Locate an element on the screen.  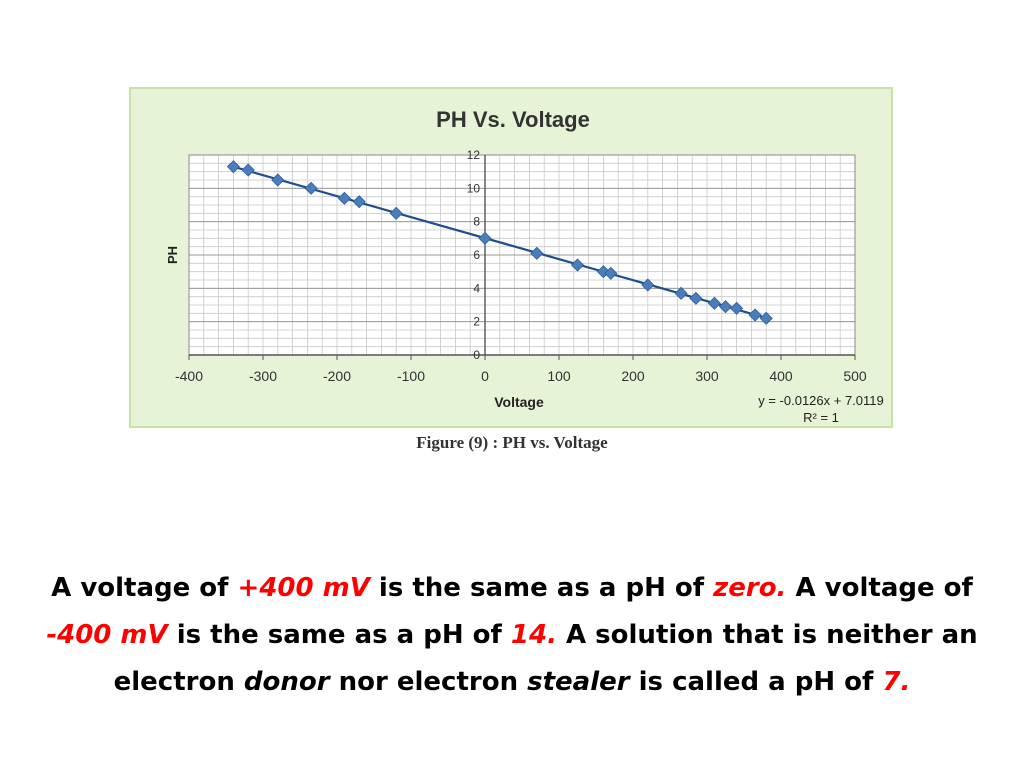
highlight-value: zero. is located at coordinates (750, 588).